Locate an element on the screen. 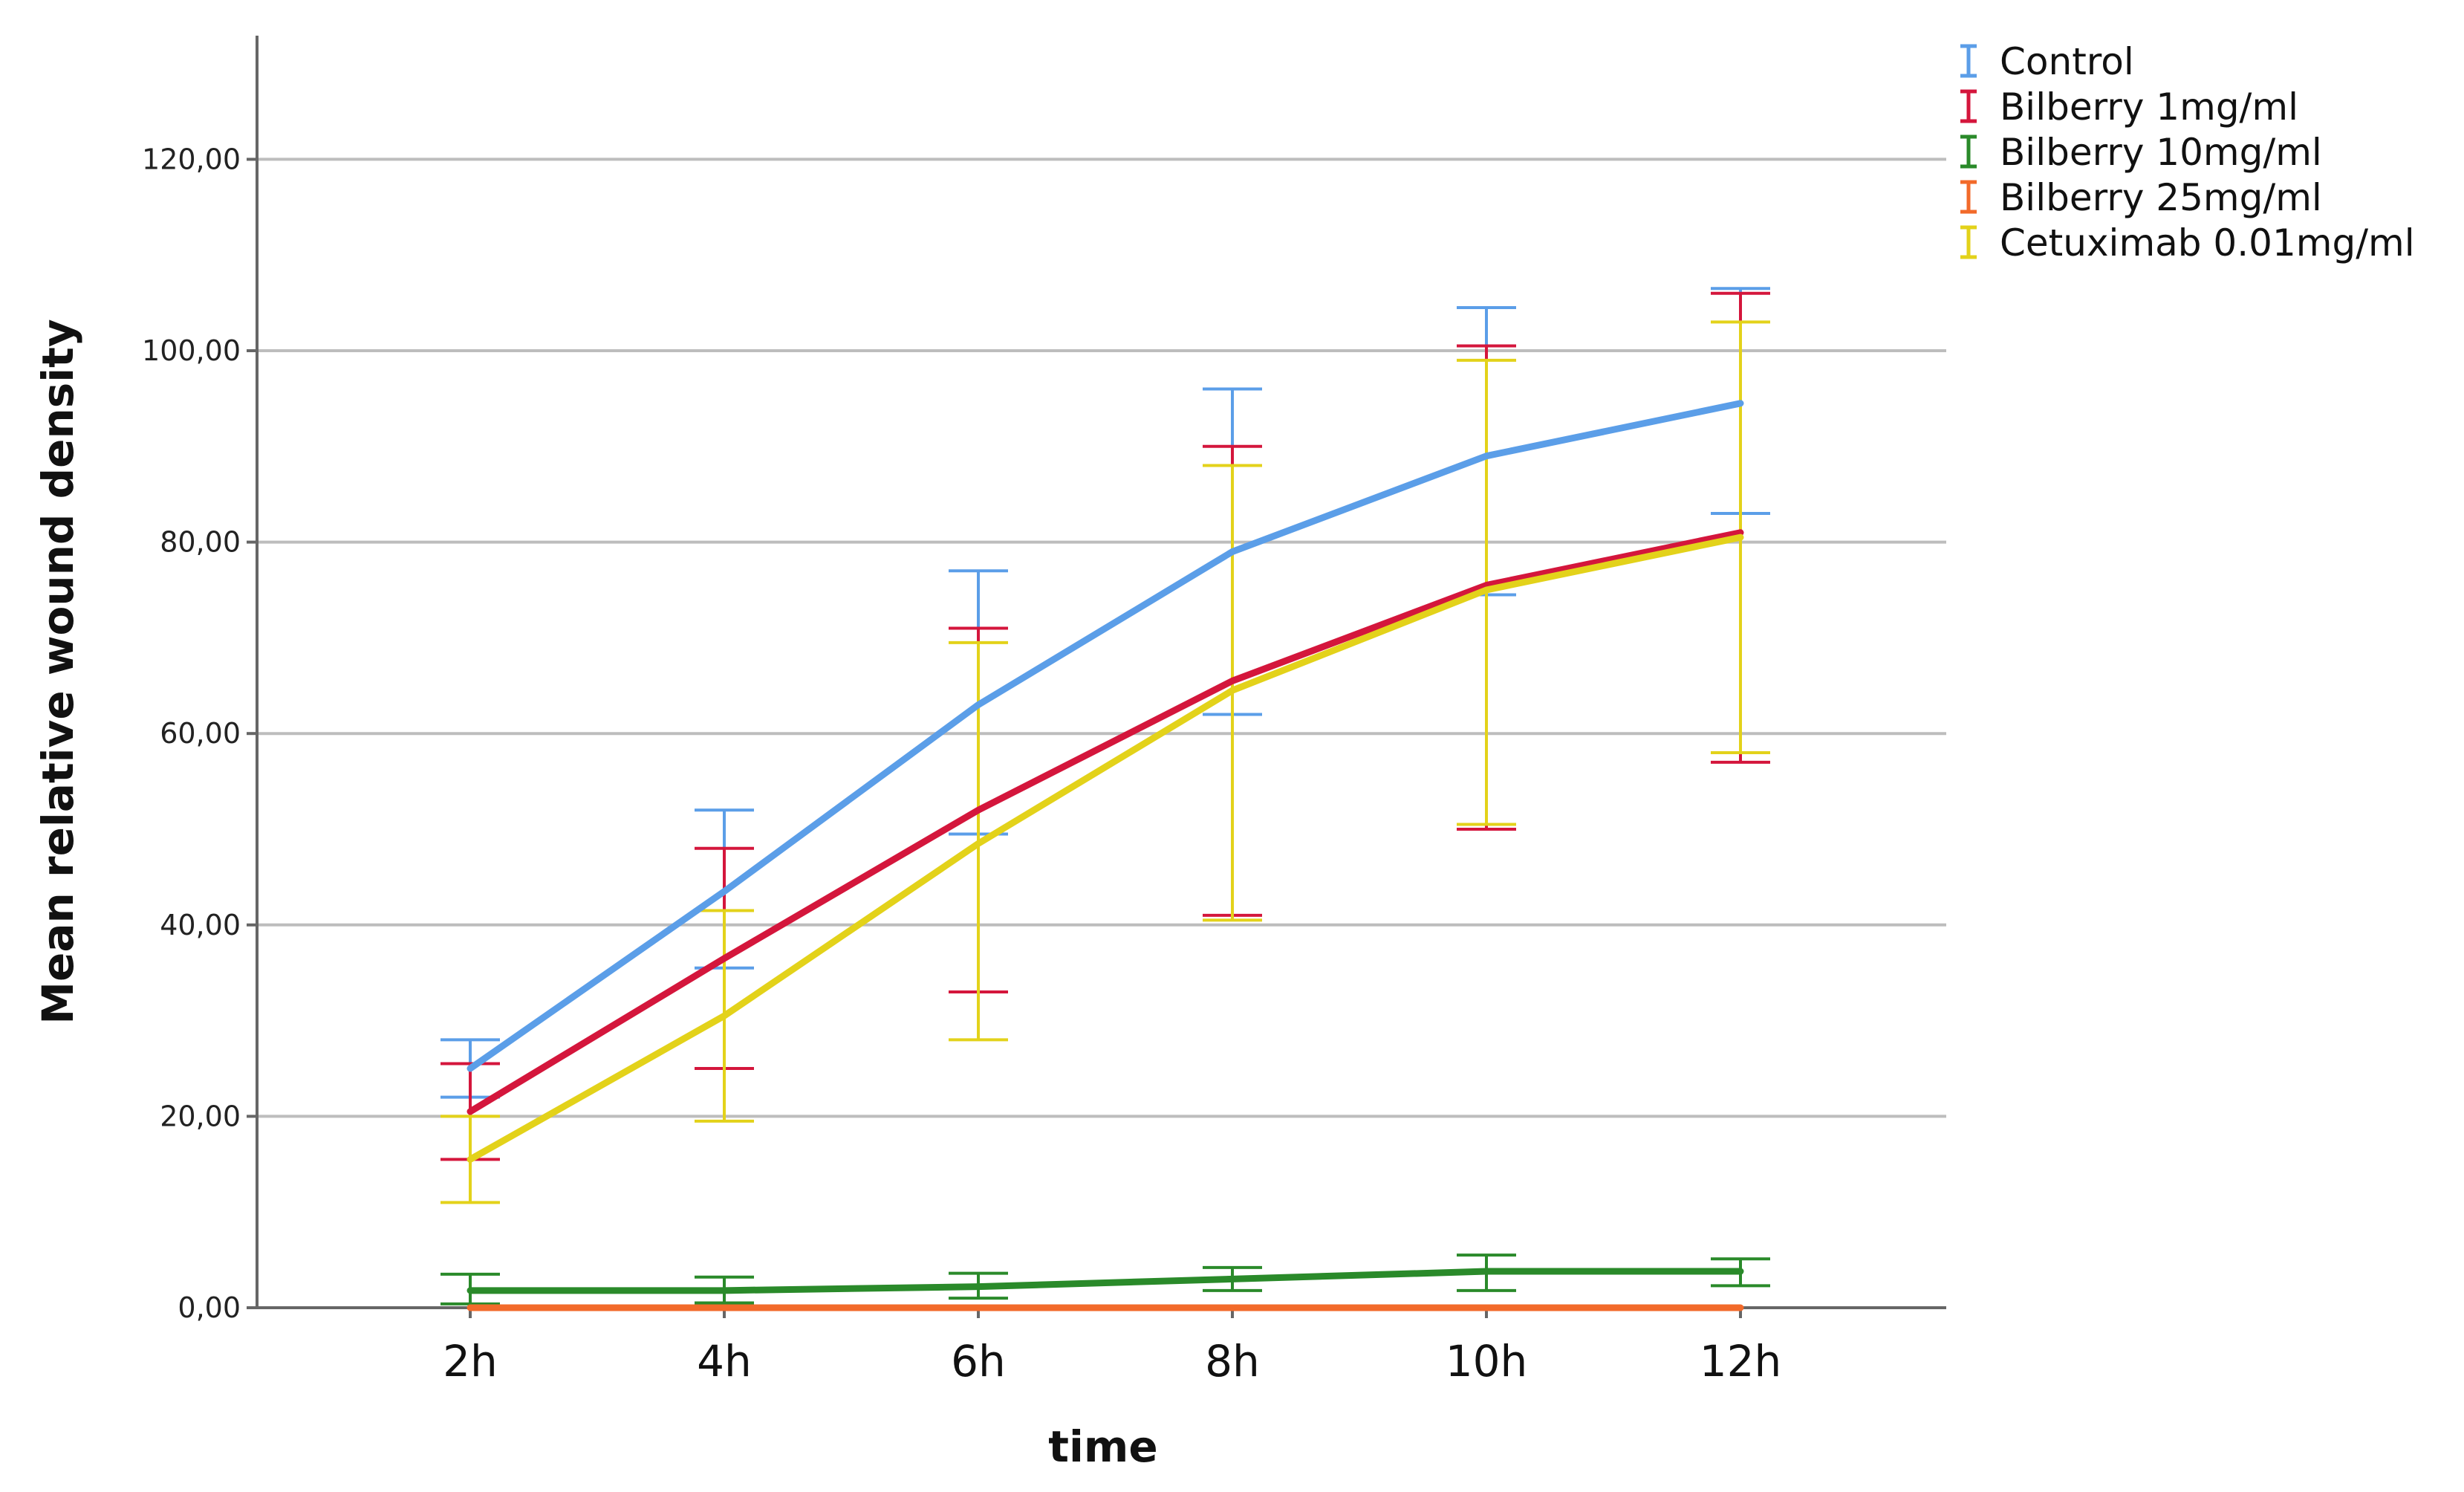  x-tick-label: 6h is located at coordinates (978, 1361).